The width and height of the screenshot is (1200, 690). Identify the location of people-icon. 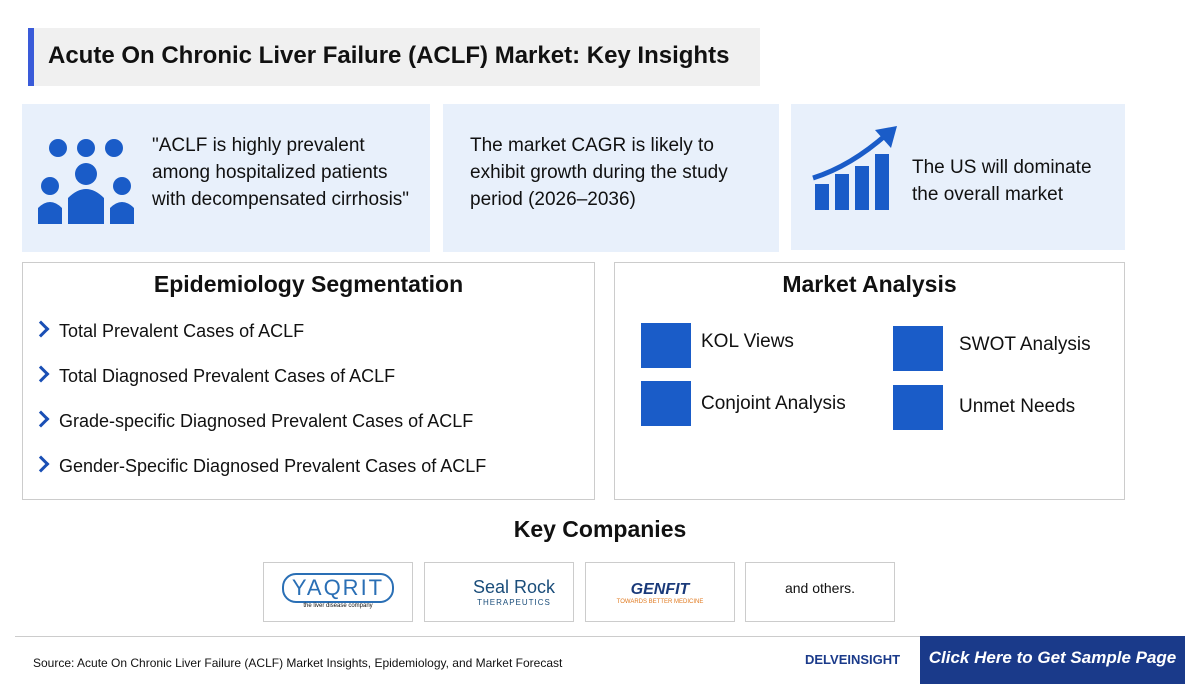
(86, 181).